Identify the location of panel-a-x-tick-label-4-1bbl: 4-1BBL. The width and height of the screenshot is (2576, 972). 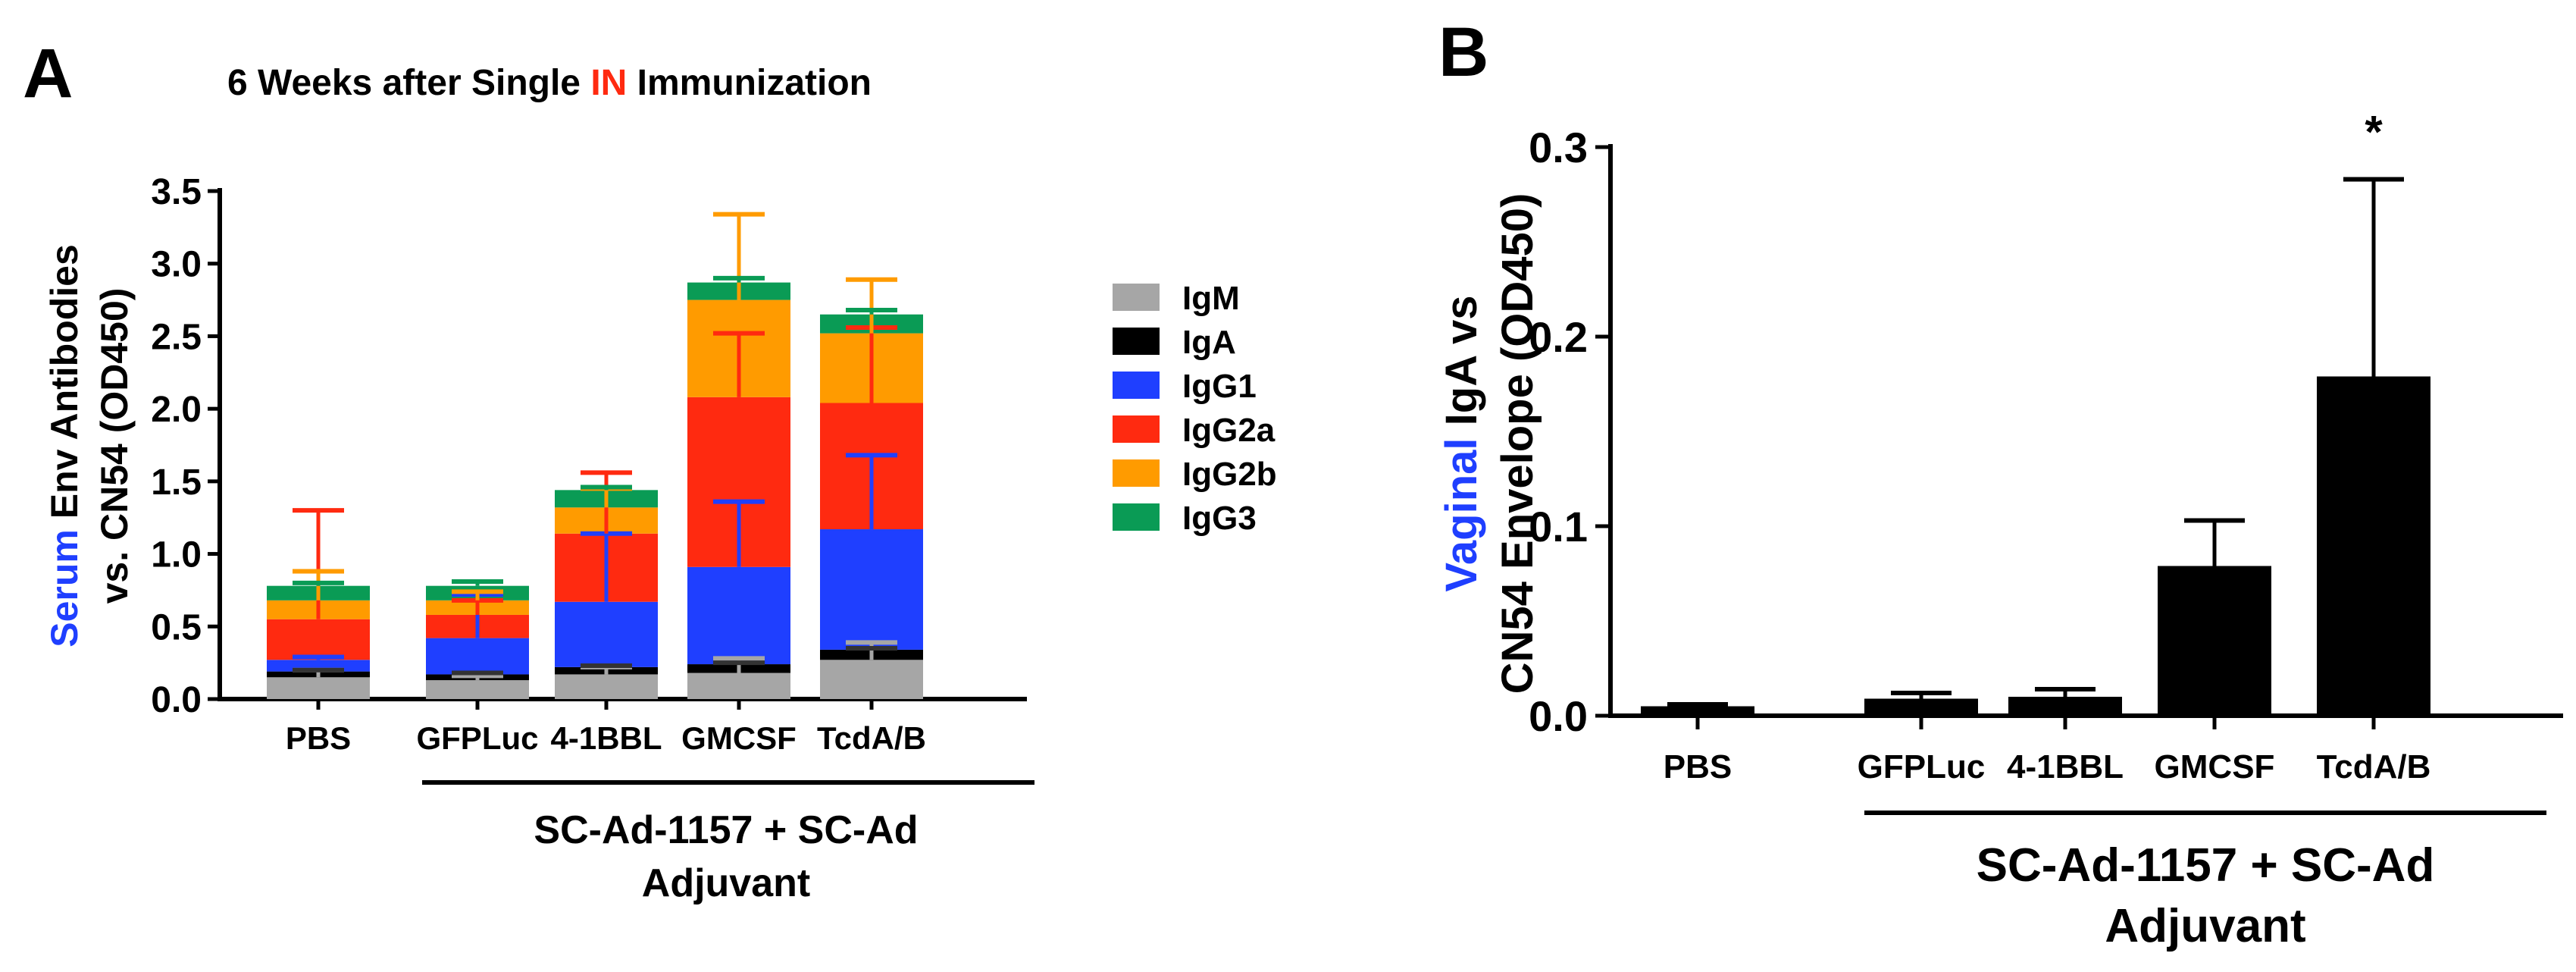
(606, 738).